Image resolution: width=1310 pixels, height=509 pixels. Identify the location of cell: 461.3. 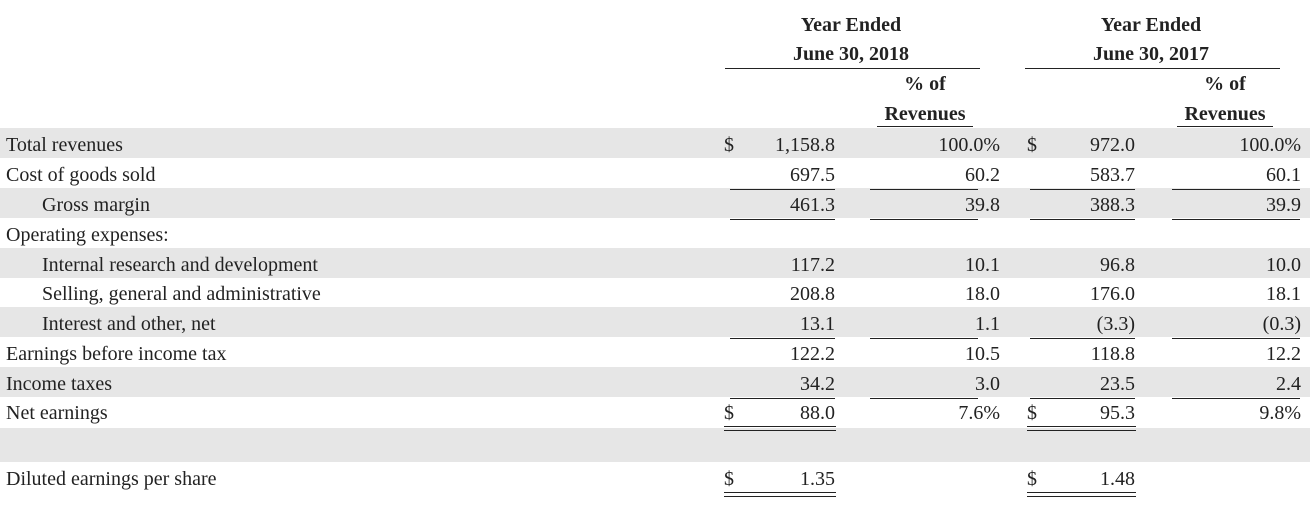
(812, 205).